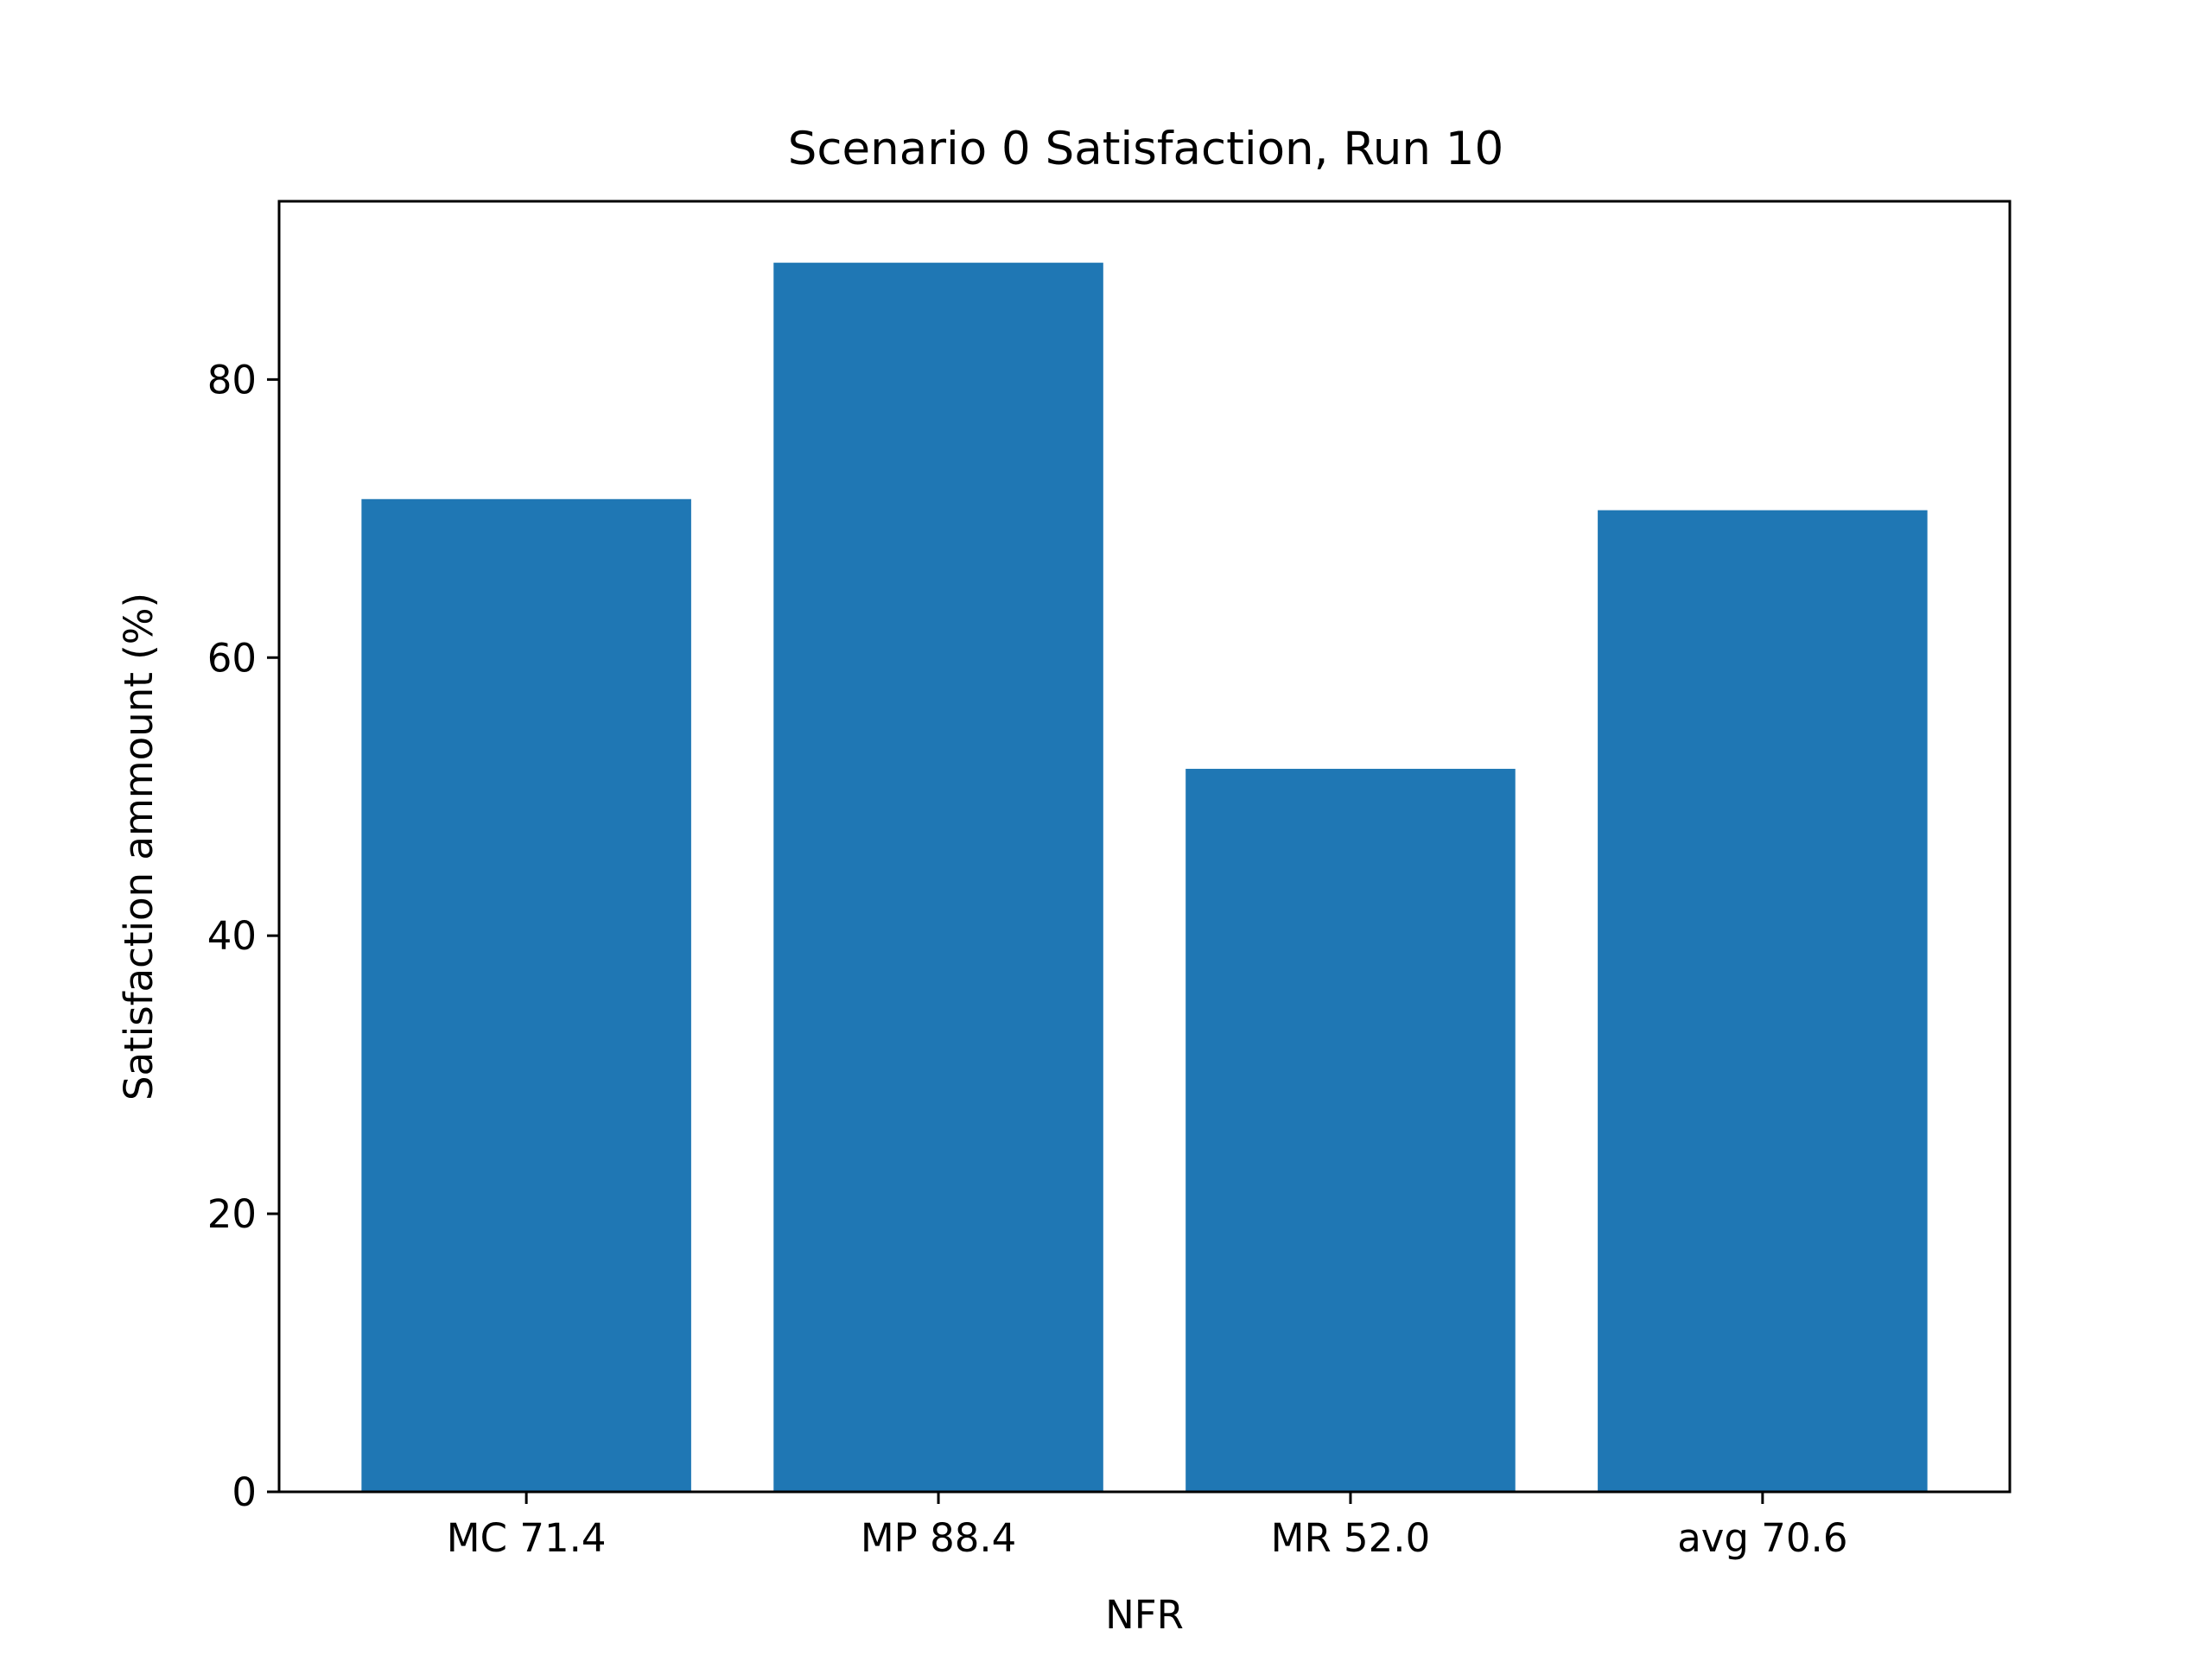  Describe the element at coordinates (1145, 149) in the screenshot. I see `chart-title: Scenario 0 Satisfaction, Run 10` at that location.